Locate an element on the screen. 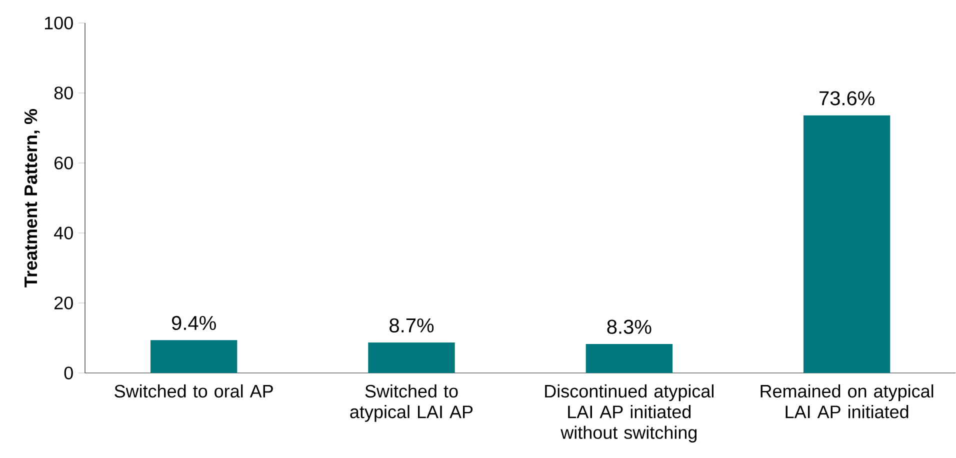  data-label: 73.6% is located at coordinates (847, 98).